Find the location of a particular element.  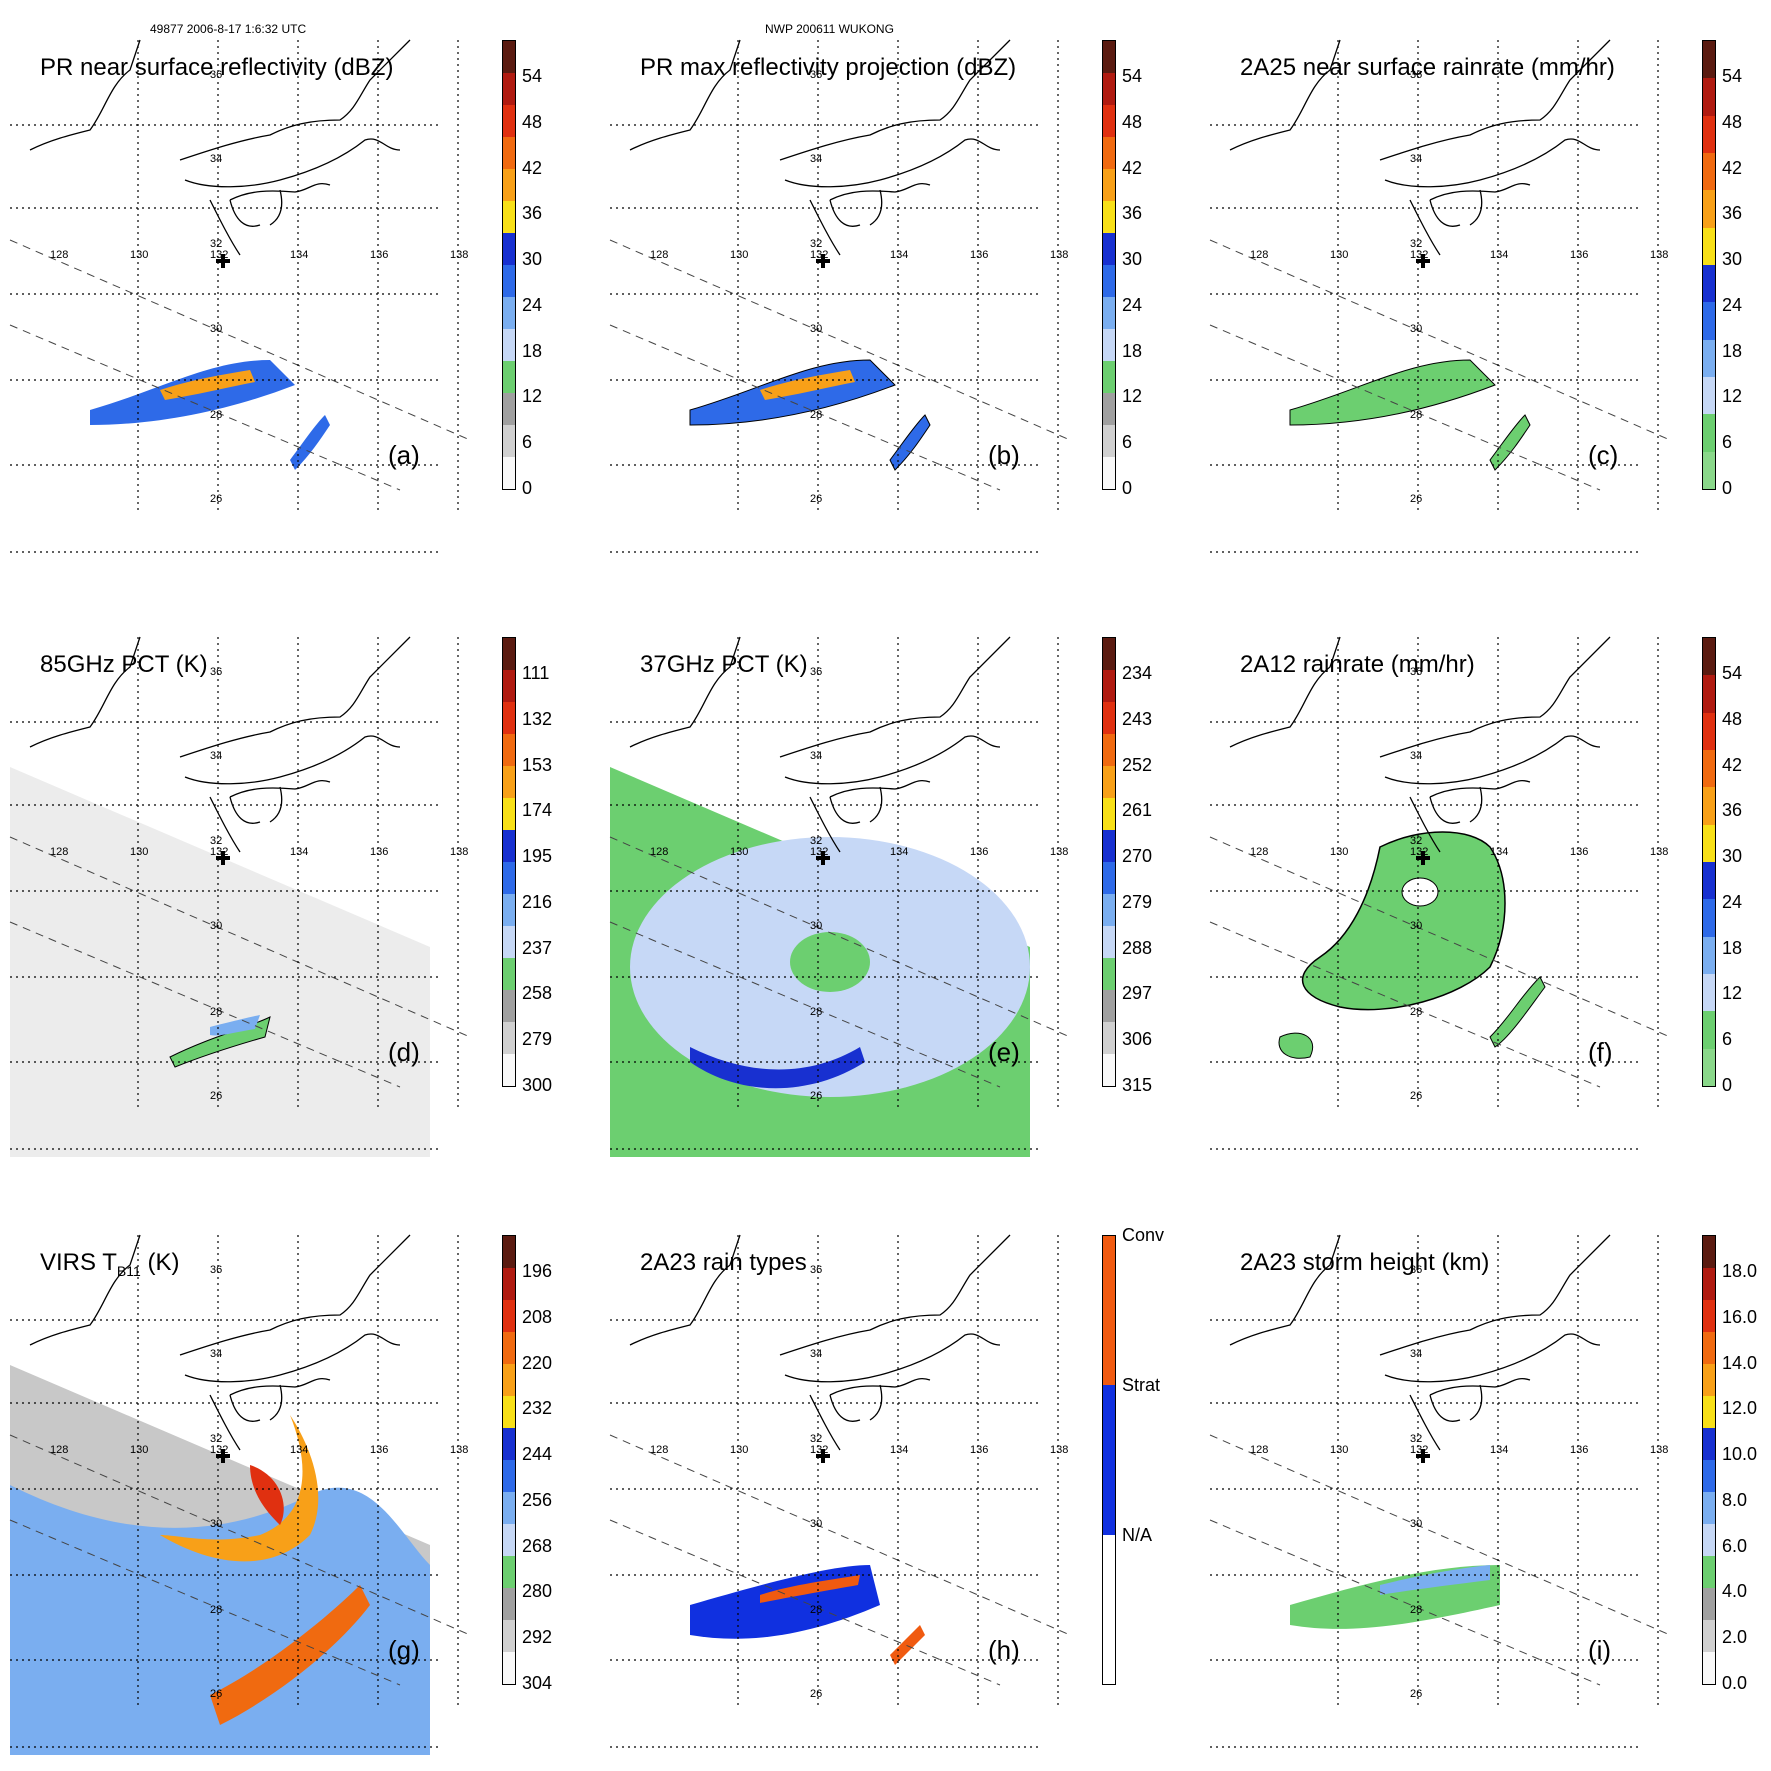

colorbar is located at coordinates (1109, 265).